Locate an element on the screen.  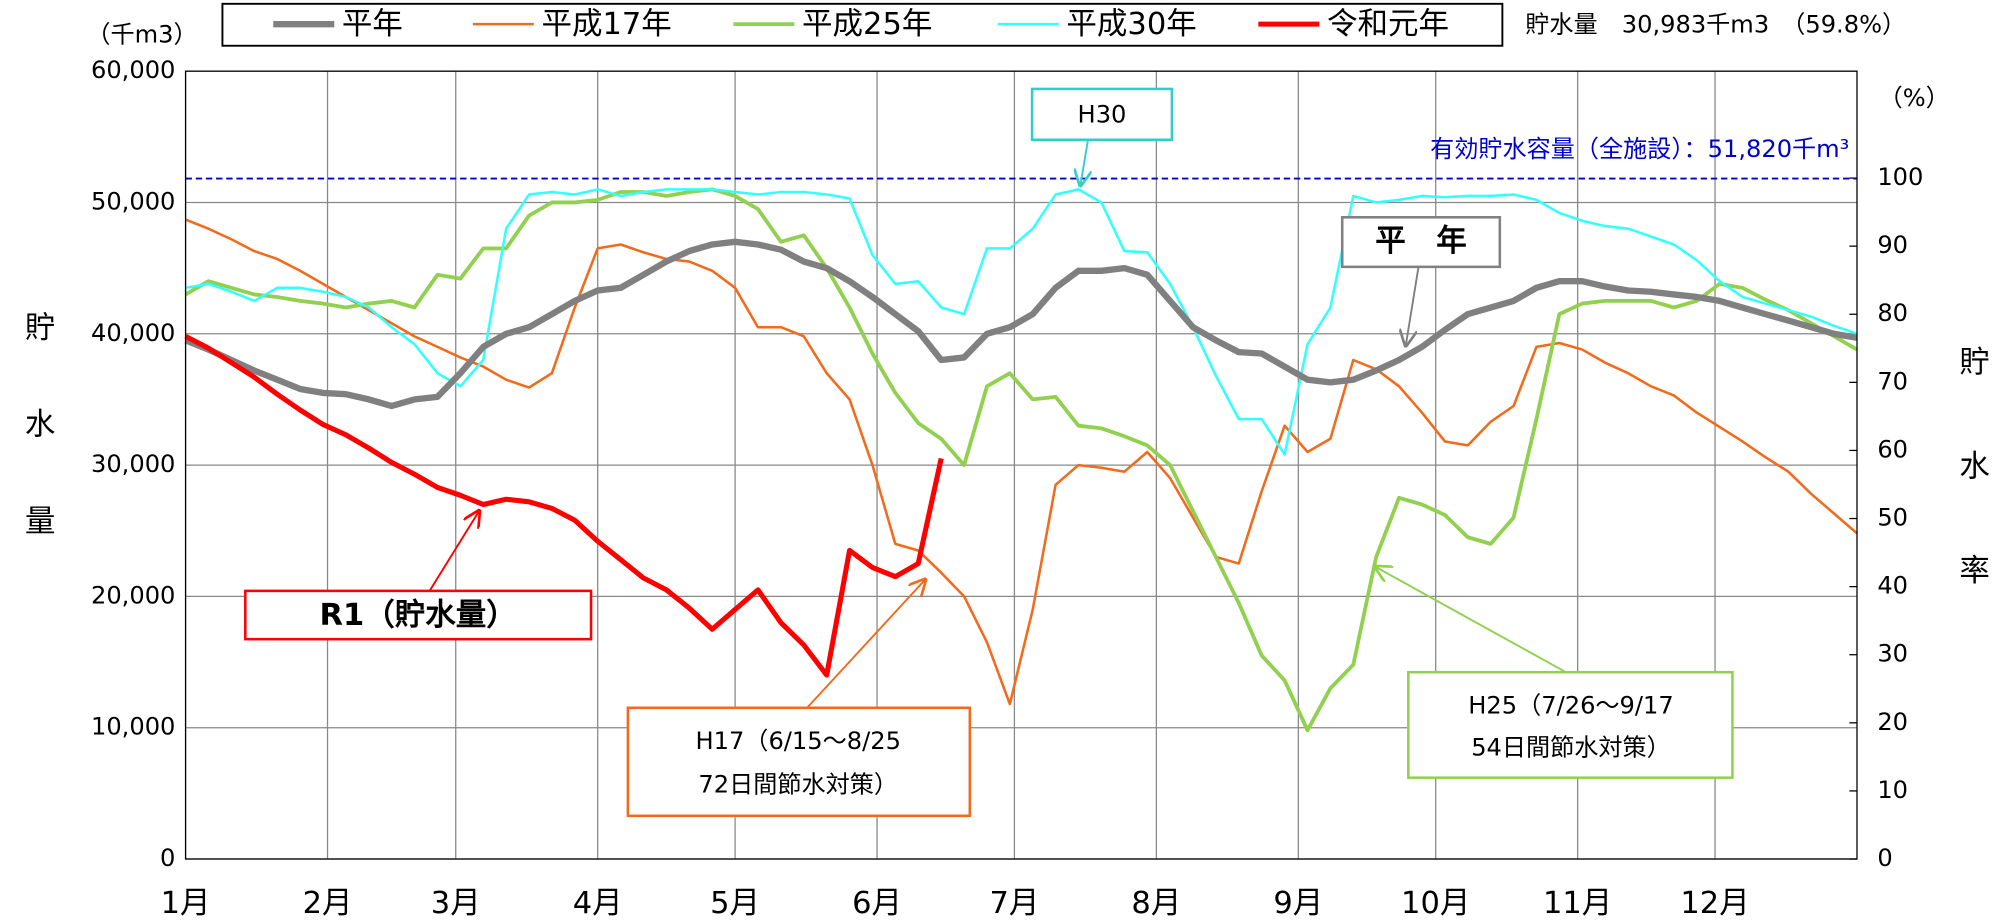
legend-label: 平成17年 is located at coordinates (606, 24).